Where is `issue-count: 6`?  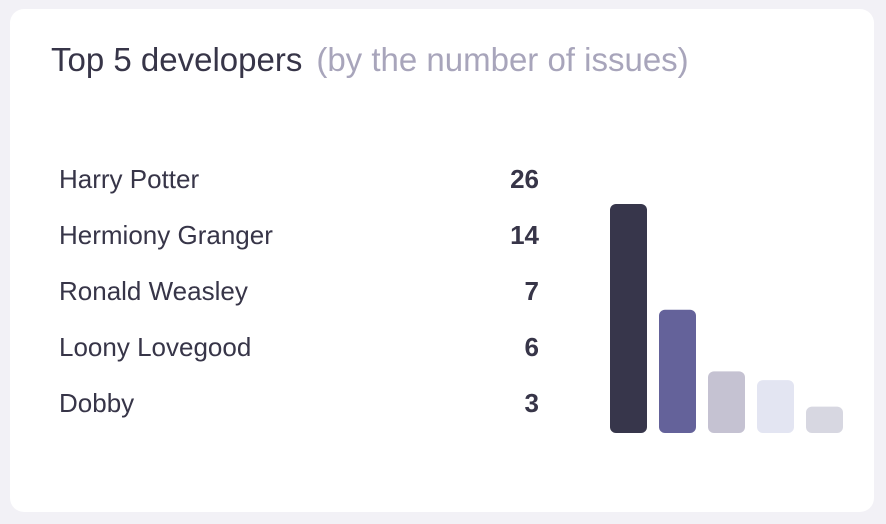 issue-count: 6 is located at coordinates (531, 347).